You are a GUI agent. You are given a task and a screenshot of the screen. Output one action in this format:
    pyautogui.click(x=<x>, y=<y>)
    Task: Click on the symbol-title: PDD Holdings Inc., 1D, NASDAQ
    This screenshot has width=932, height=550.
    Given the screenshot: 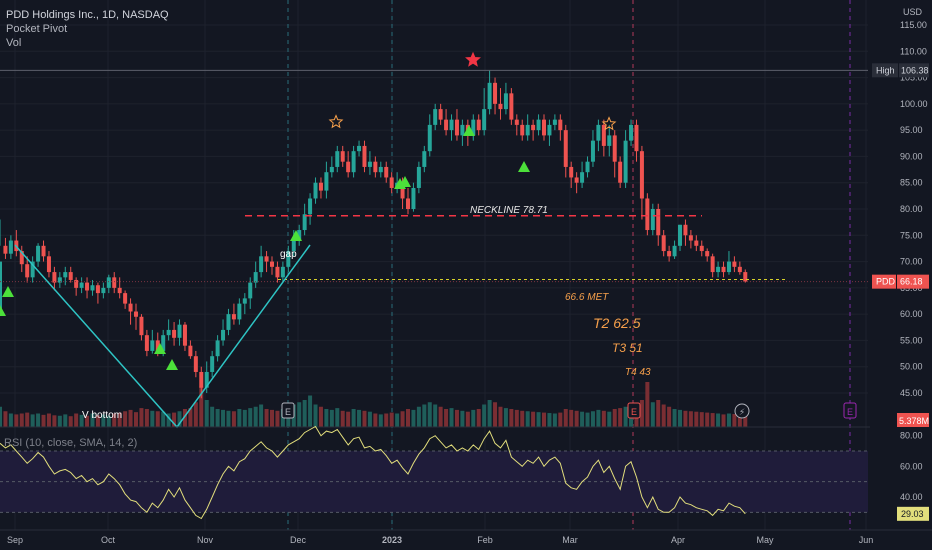 What is the action you would take?
    pyautogui.click(x=87, y=15)
    